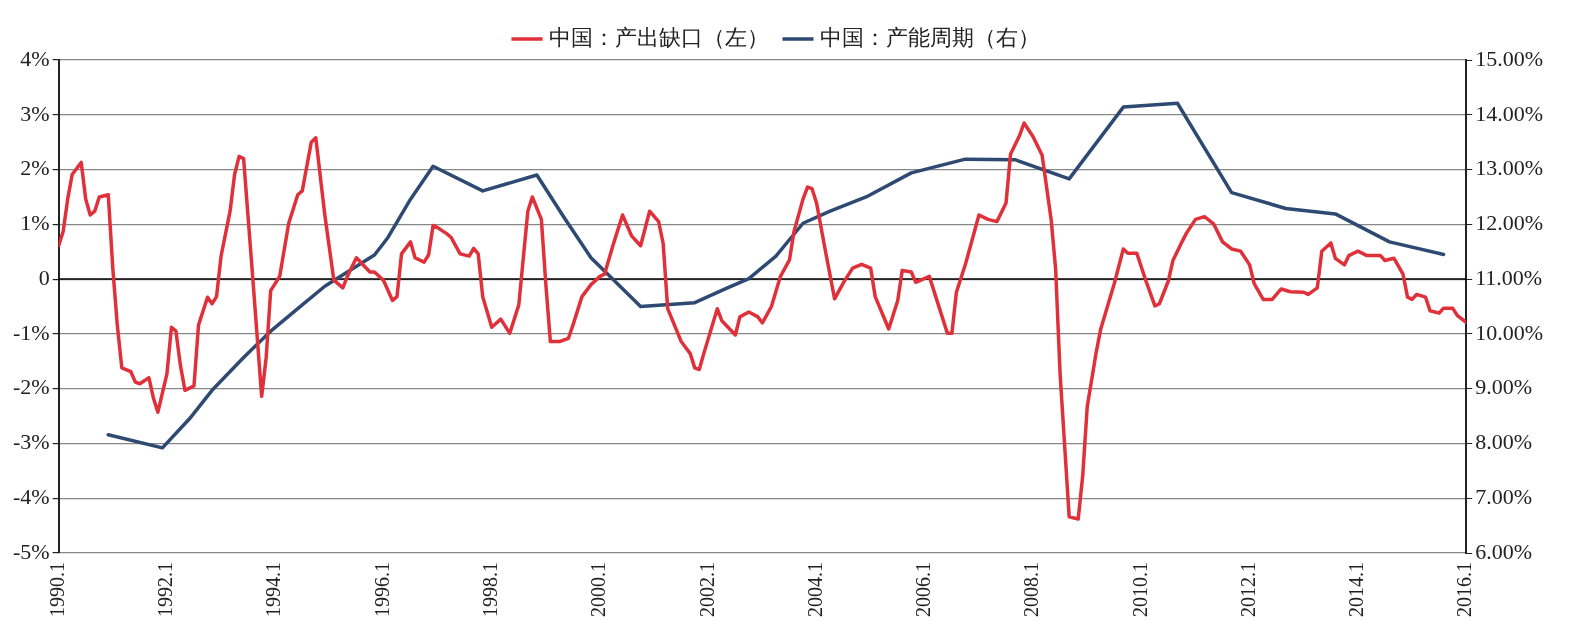 Image resolution: width=1586 pixels, height=625 pixels. I want to click on x-tick-label: 2016.1, so click(1464, 589).